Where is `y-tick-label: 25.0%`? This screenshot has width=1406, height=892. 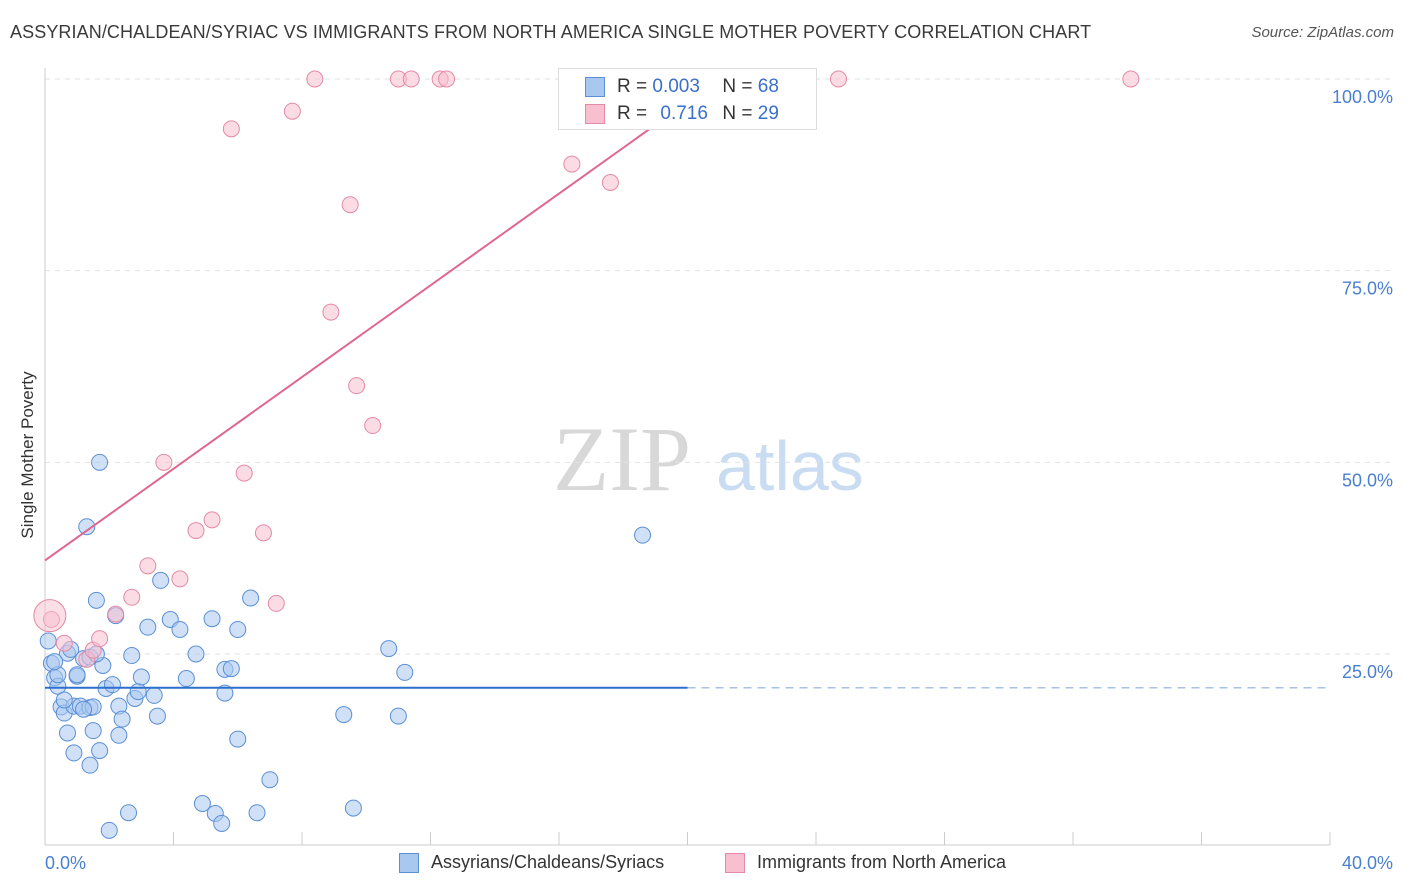
y-tick-label: 25.0% is located at coordinates (1367, 672).